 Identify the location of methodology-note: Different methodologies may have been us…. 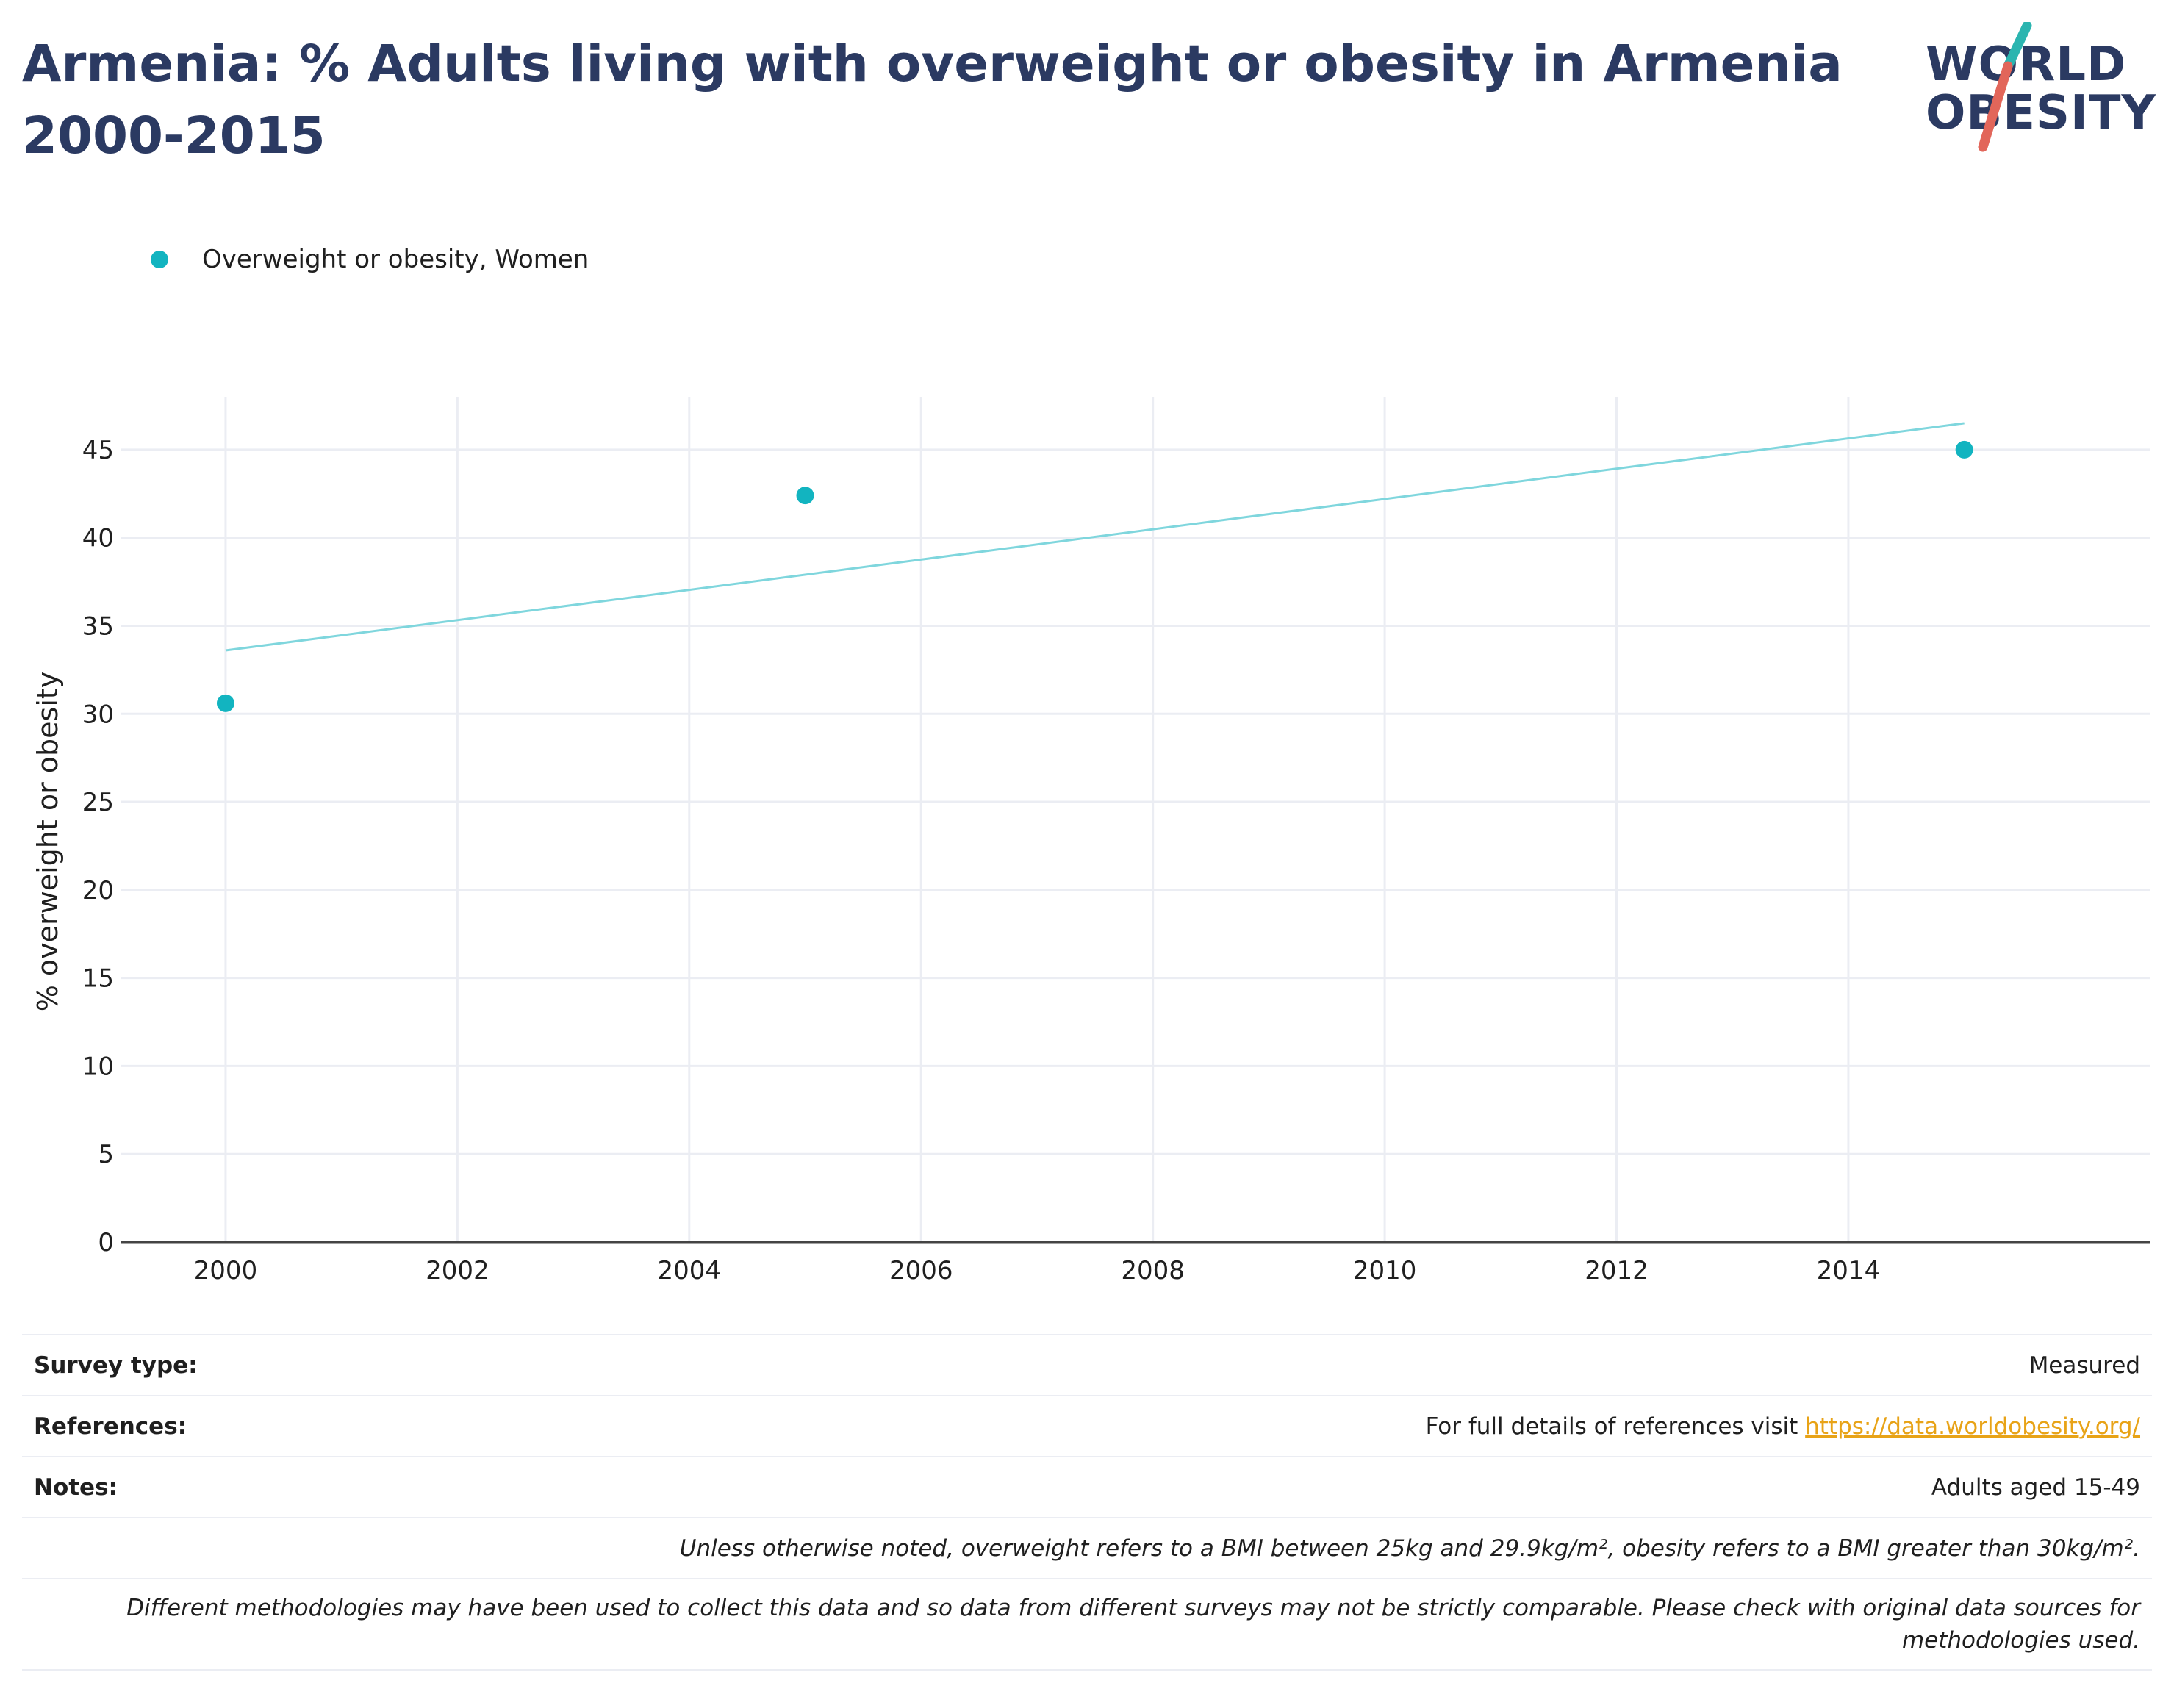
(1133, 1624).